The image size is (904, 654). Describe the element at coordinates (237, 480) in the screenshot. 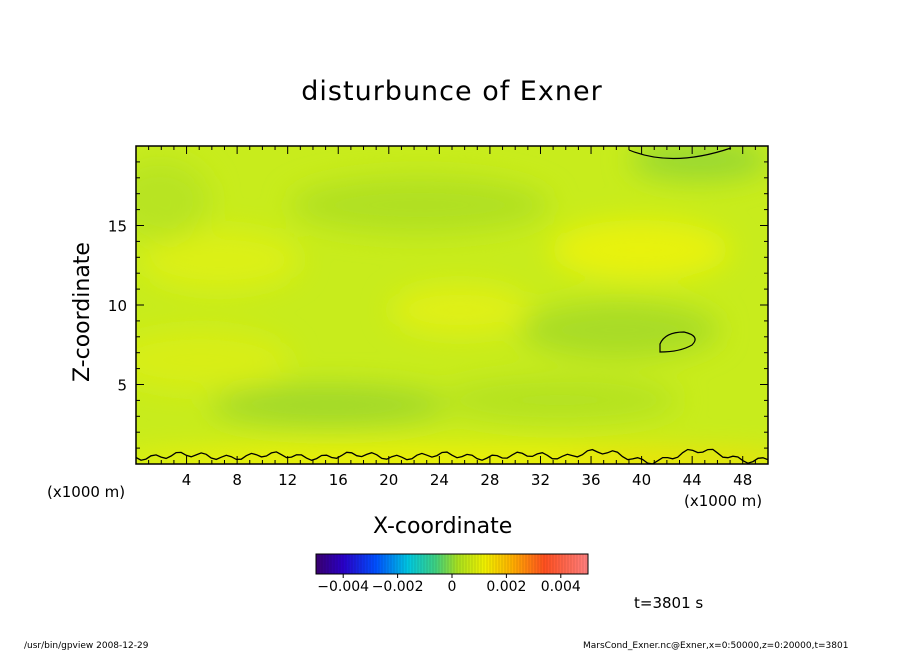

I see `x-tick-label: 8` at that location.